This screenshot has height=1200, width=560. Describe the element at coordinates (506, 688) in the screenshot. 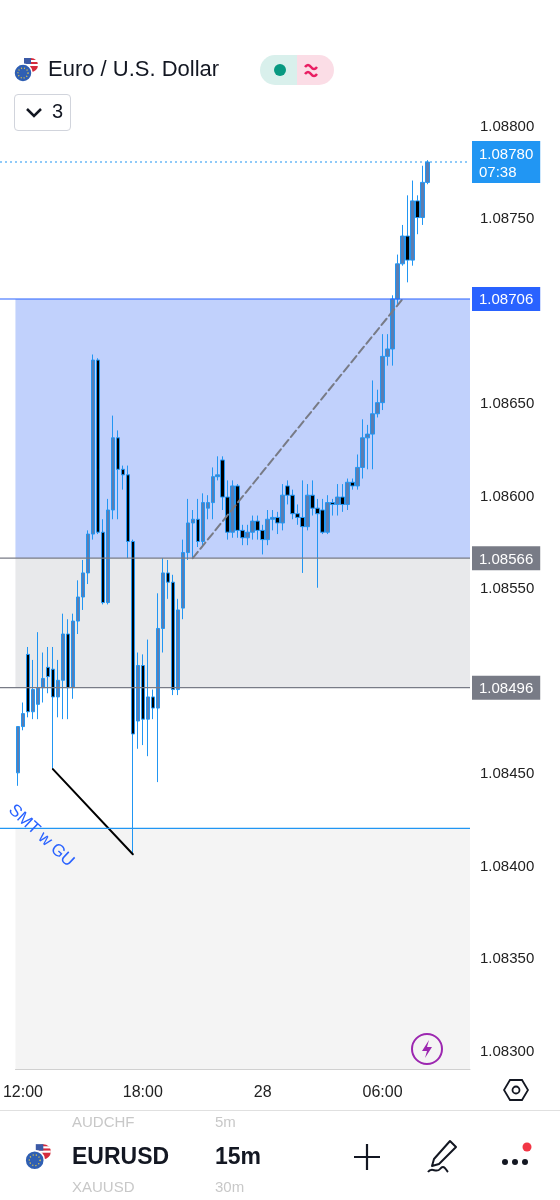

I see `ref-line-label: 1.08496` at that location.